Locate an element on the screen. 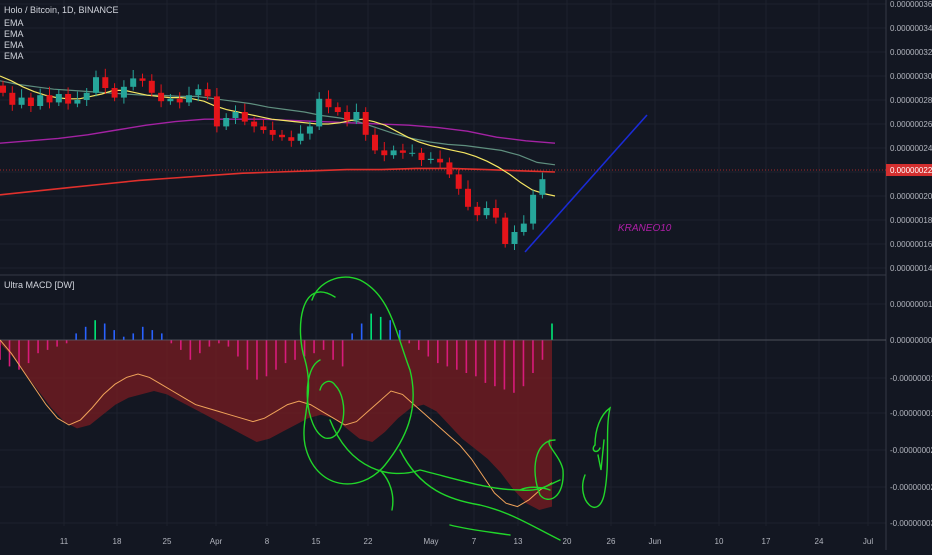  price-tick-label: 0.00000020 is located at coordinates (911, 196).